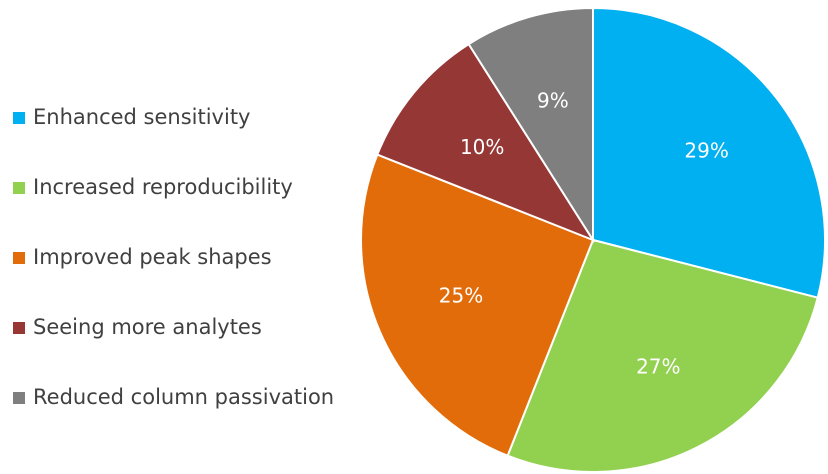 This screenshot has width=828, height=474. Describe the element at coordinates (461, 296) in the screenshot. I see `slice-label: 25%` at that location.